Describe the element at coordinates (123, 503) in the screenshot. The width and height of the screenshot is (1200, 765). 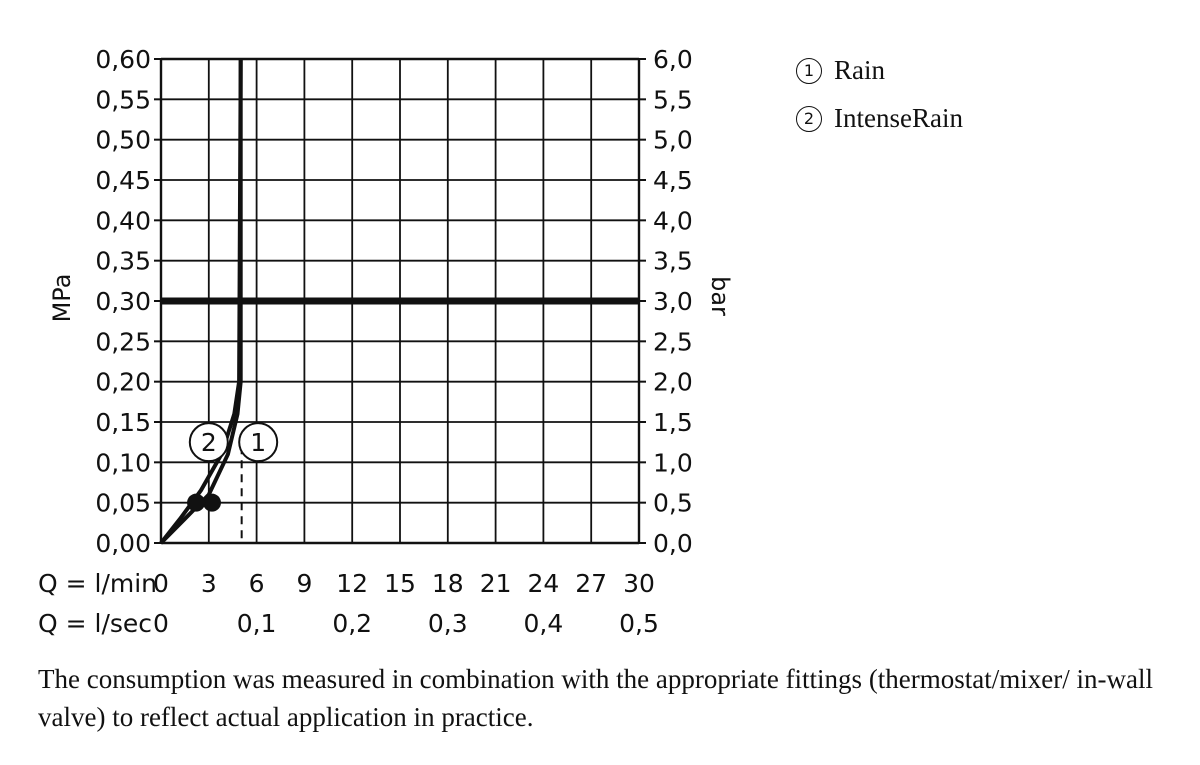
I see `y-left-tick-label: 0,05` at that location.